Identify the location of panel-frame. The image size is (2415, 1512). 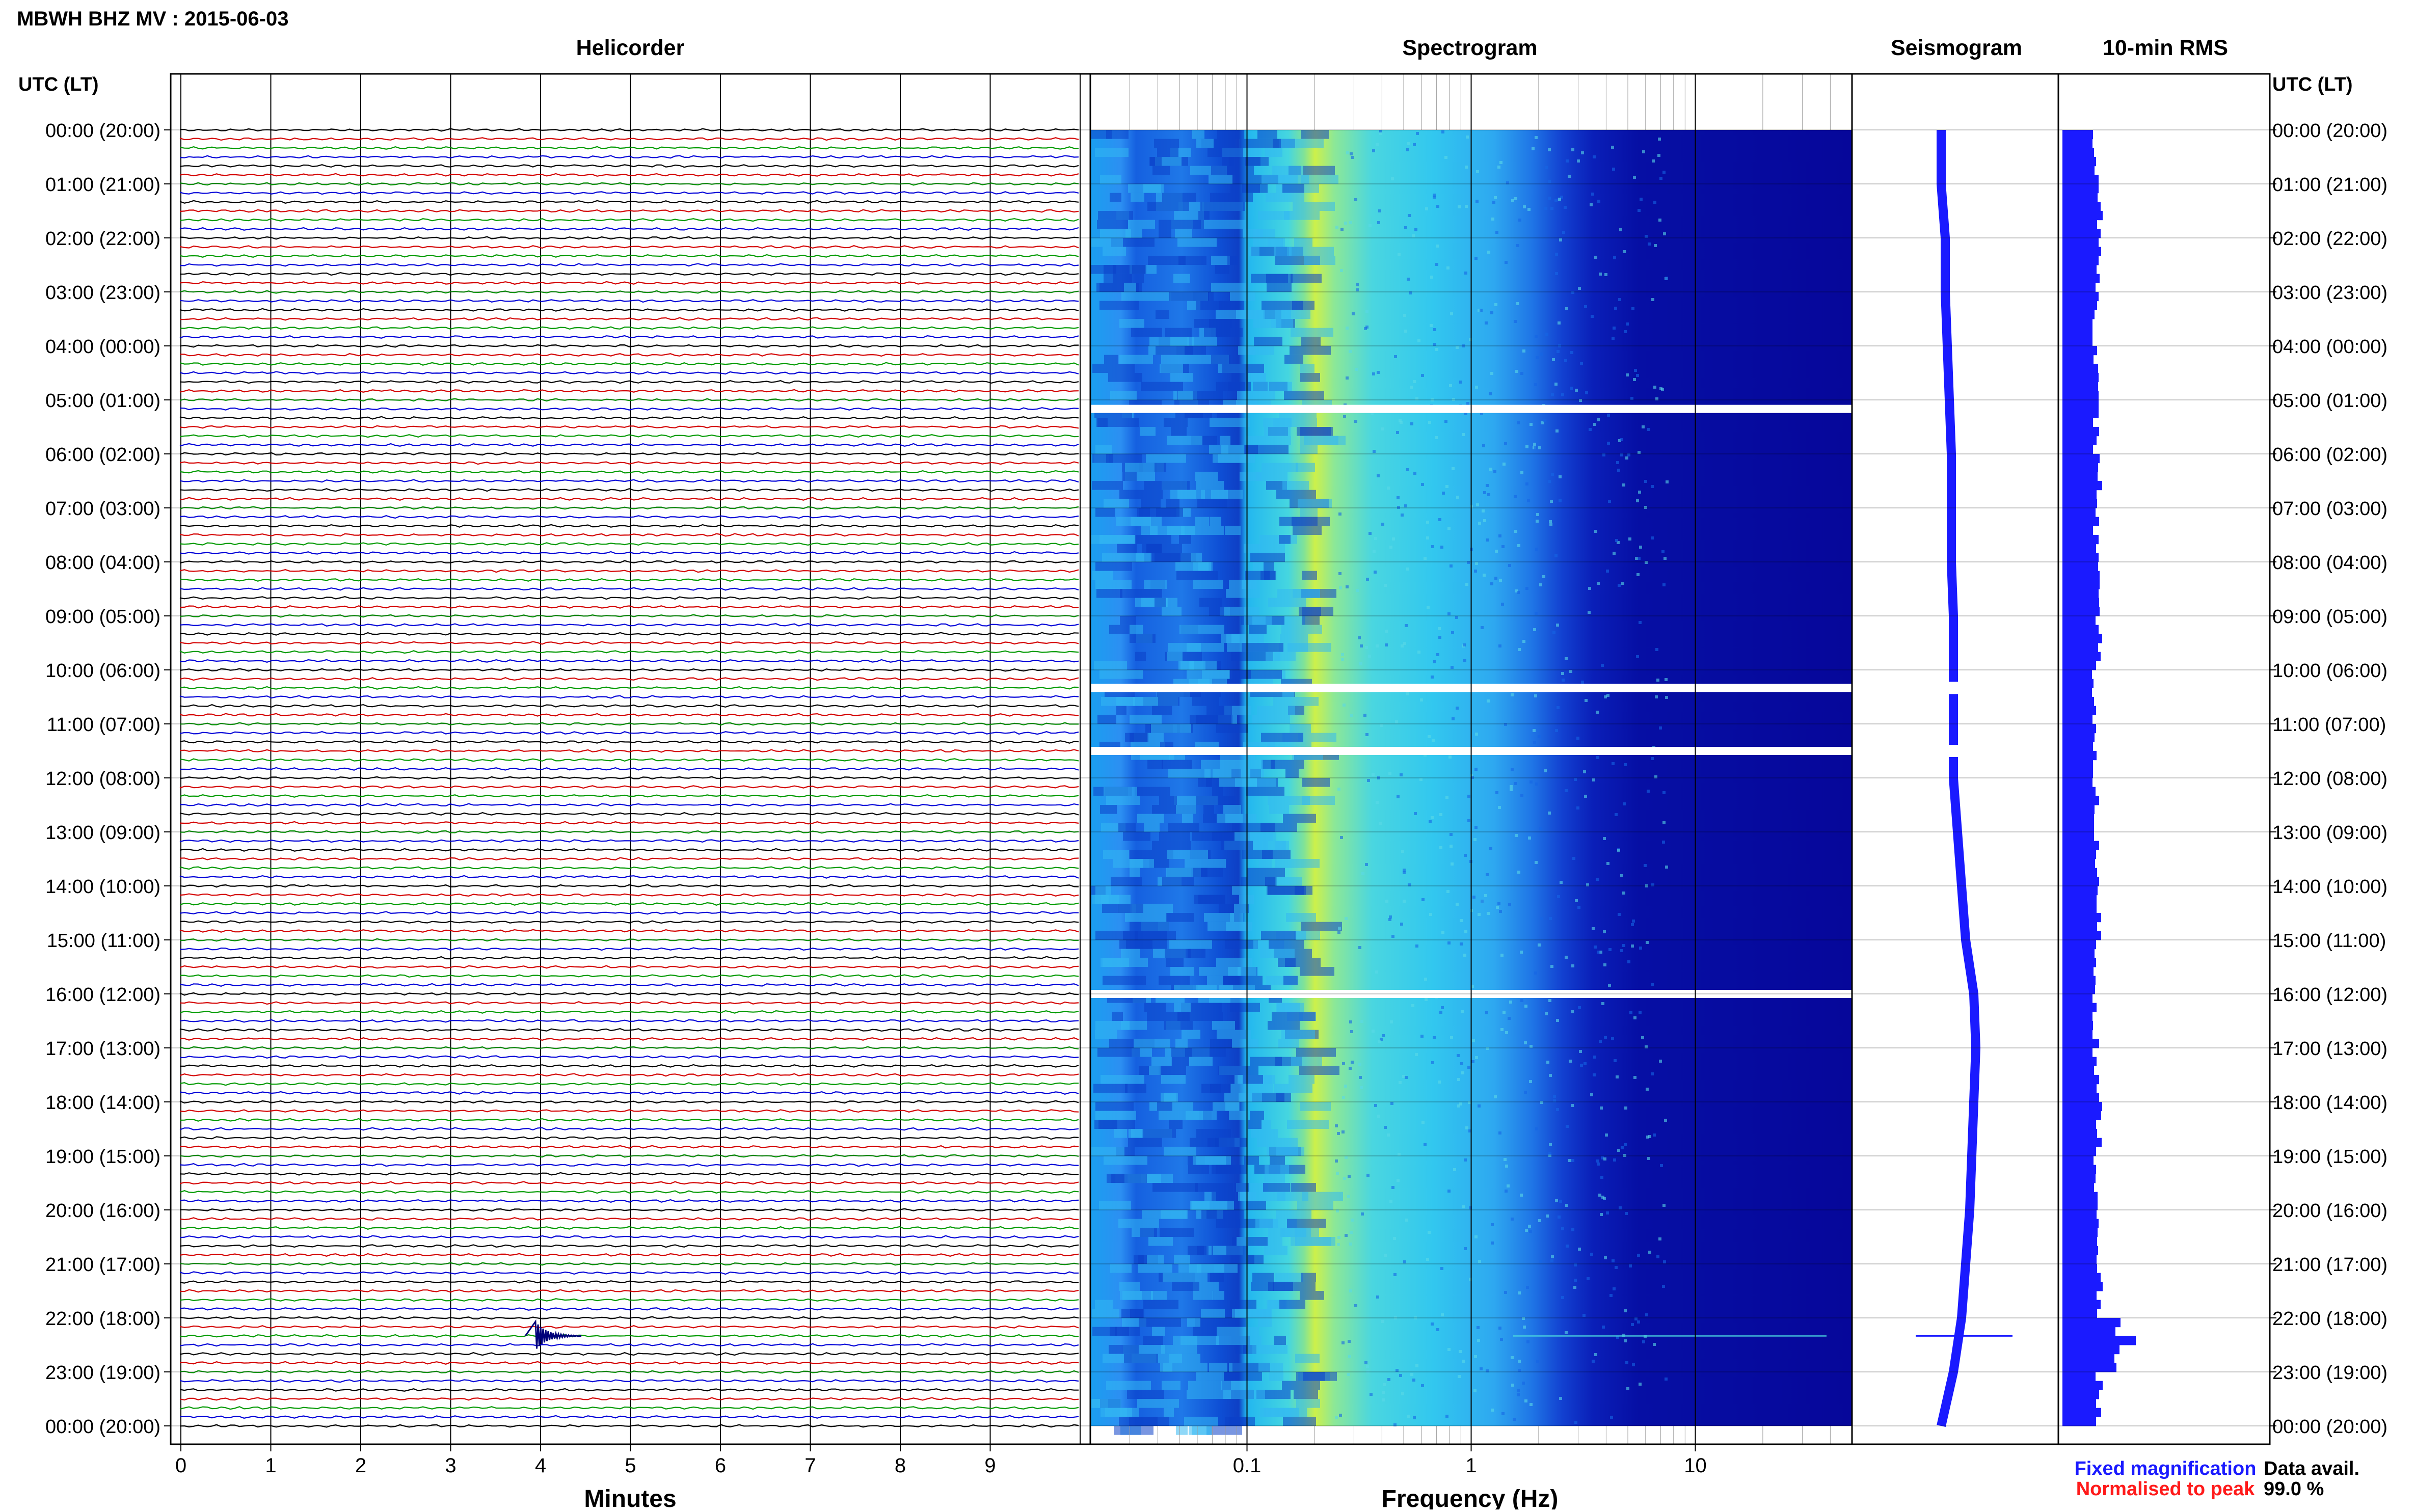
(2164, 759).